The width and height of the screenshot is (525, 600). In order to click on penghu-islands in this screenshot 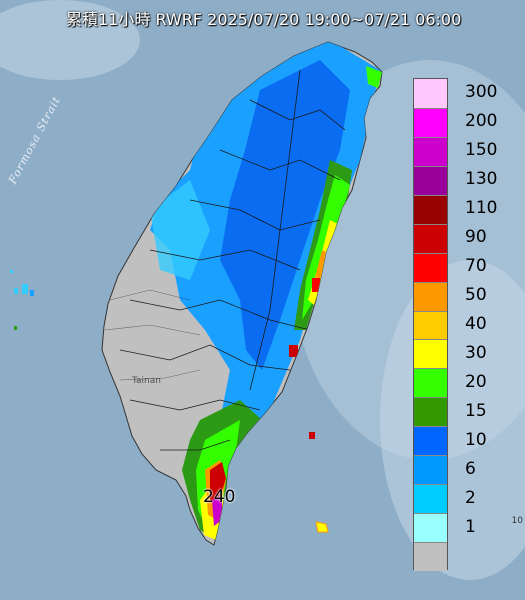, I will do `click(22, 300)`.